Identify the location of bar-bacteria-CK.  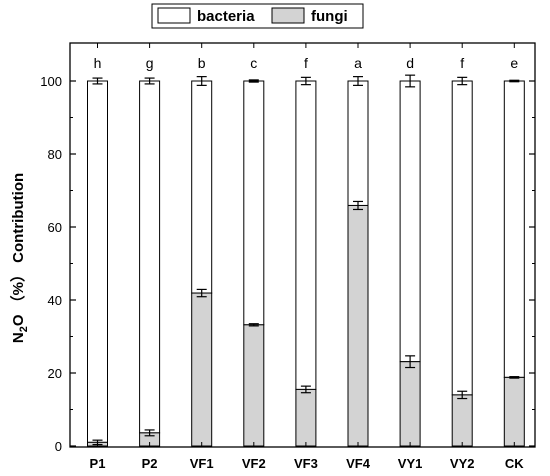
(514, 229).